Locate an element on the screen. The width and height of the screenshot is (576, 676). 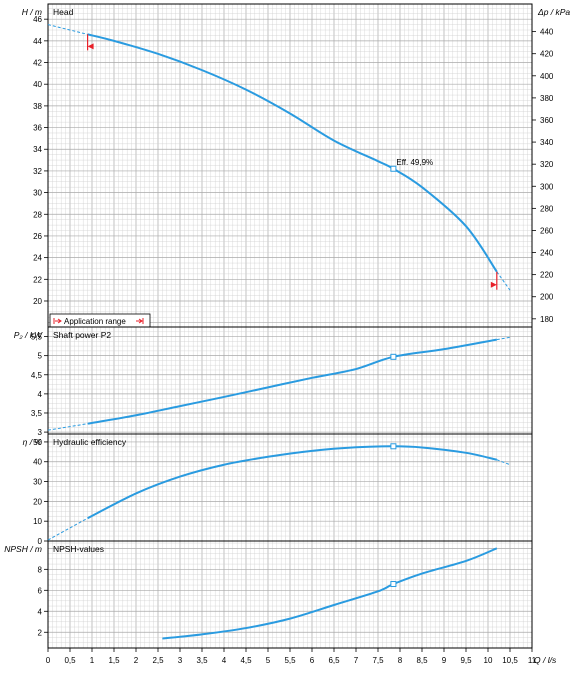
y-tick-label: 2 is located at coordinates (40, 632).